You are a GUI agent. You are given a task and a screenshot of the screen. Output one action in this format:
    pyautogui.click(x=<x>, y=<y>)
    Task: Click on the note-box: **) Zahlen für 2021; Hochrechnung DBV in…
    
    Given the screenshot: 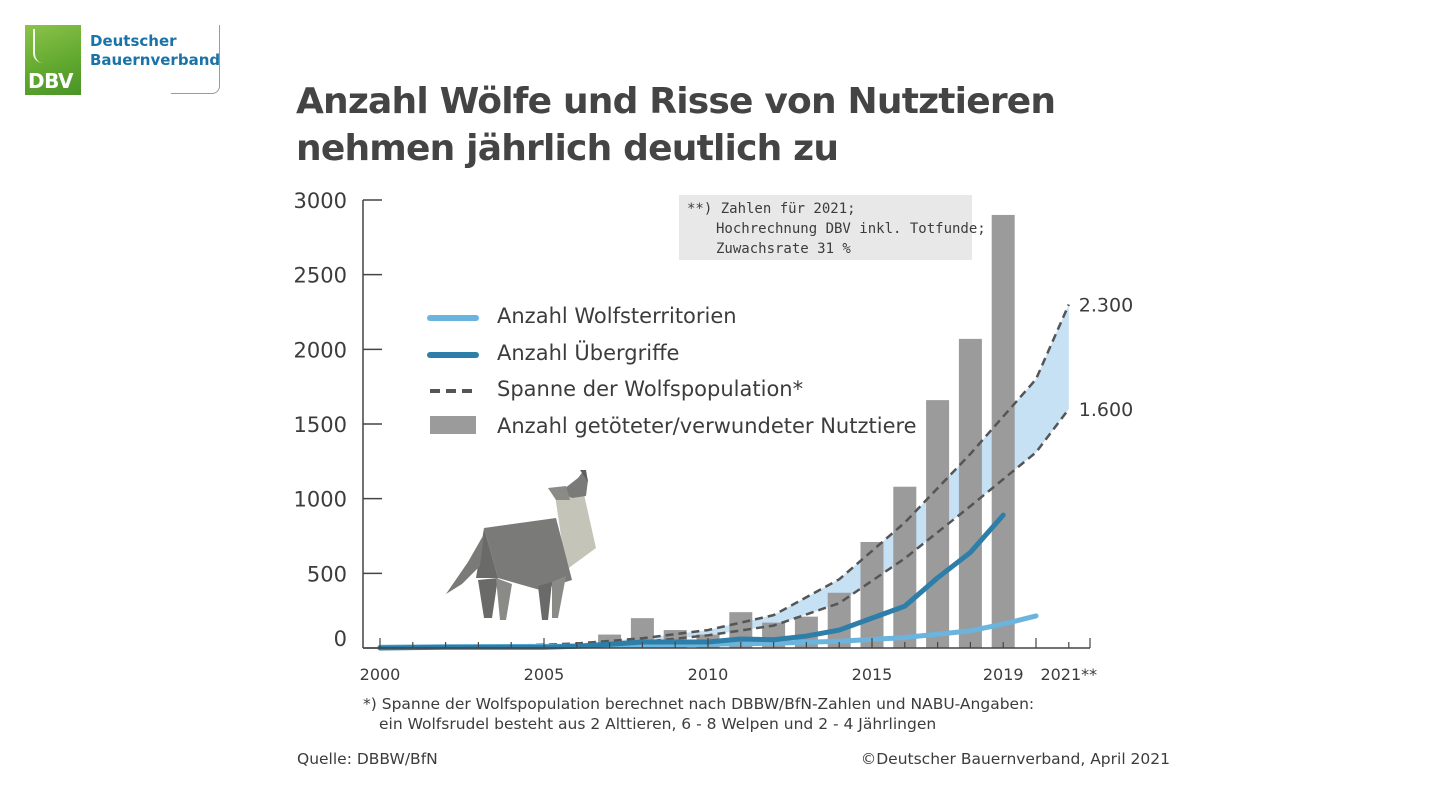 What is the action you would take?
    pyautogui.click(x=832, y=227)
    